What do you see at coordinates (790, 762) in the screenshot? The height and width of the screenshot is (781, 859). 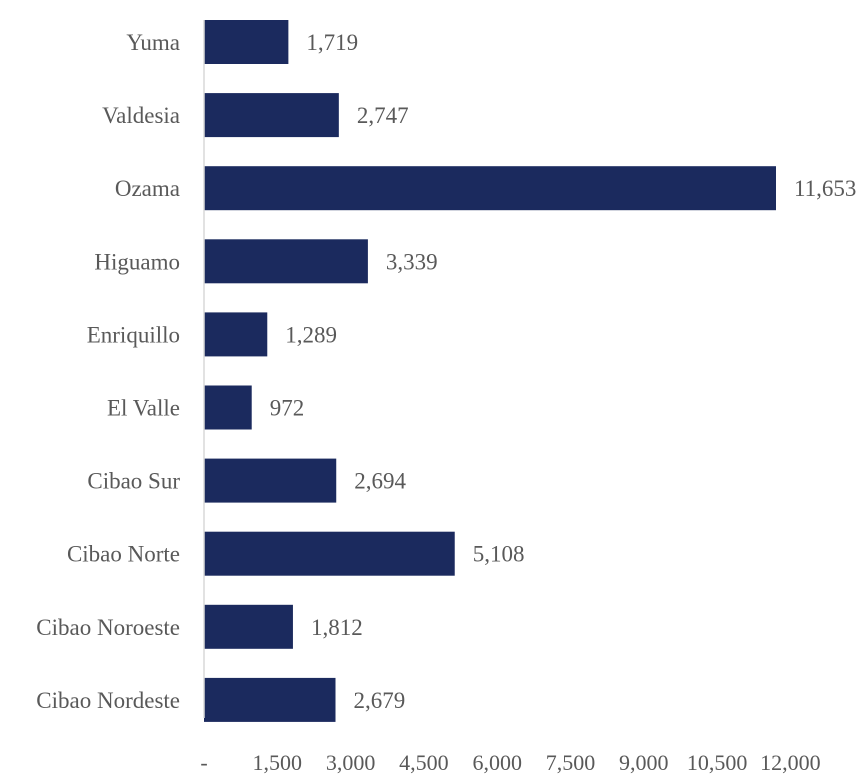 I see `x-tick-label: 12,000` at bounding box center [790, 762].